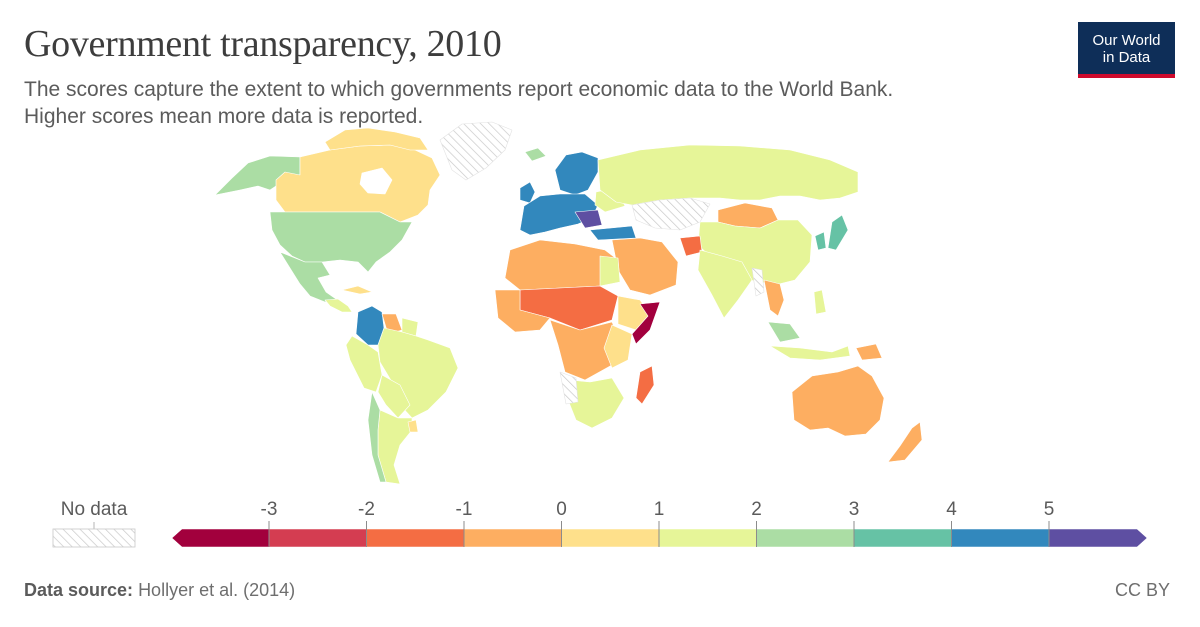 The height and width of the screenshot is (627, 1200). What do you see at coordinates (728, 175) in the screenshot?
I see `region-russia` at bounding box center [728, 175].